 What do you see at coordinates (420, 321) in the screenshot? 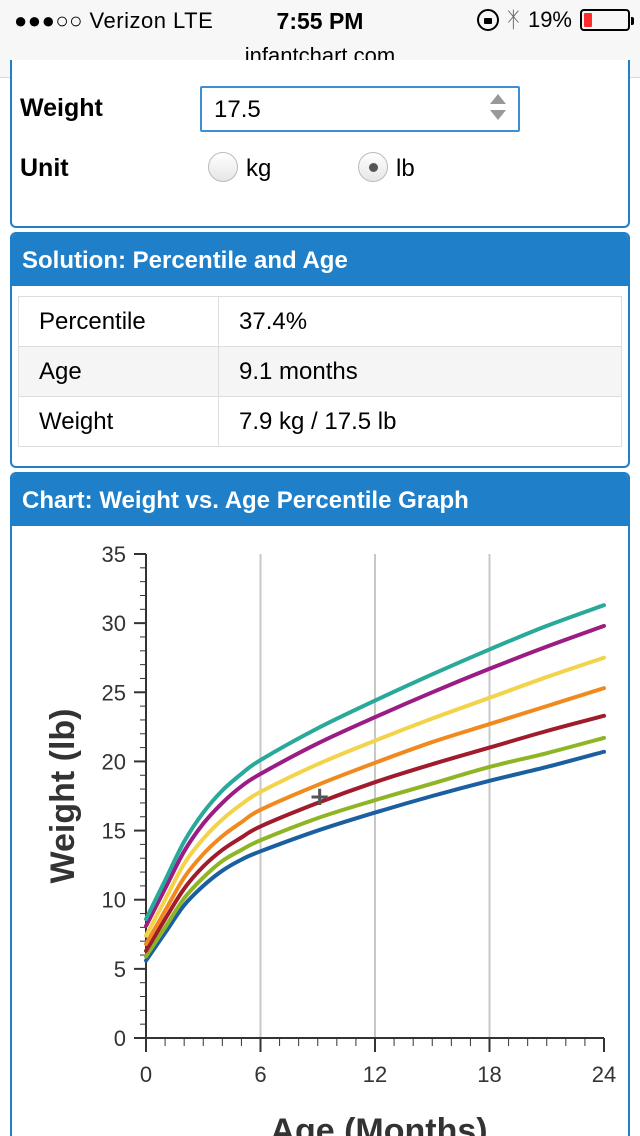
I see `result-value: 37.4%` at bounding box center [420, 321].